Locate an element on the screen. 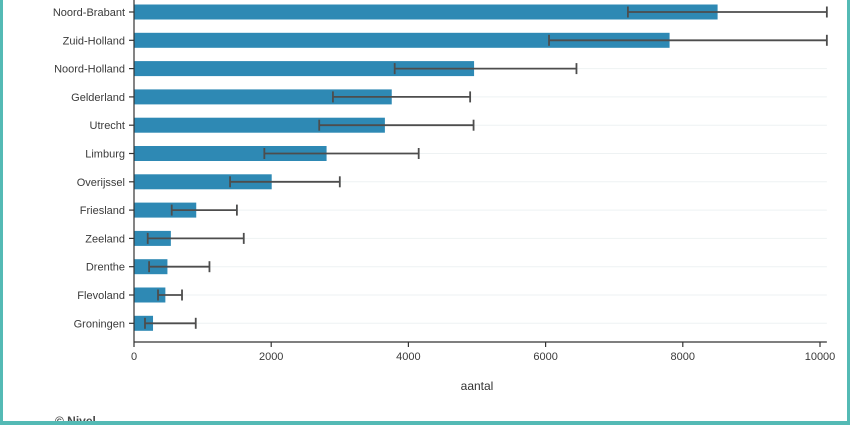 Image resolution: width=850 pixels, height=425 pixels. y-tick-label: Flevoland is located at coordinates (101, 296).